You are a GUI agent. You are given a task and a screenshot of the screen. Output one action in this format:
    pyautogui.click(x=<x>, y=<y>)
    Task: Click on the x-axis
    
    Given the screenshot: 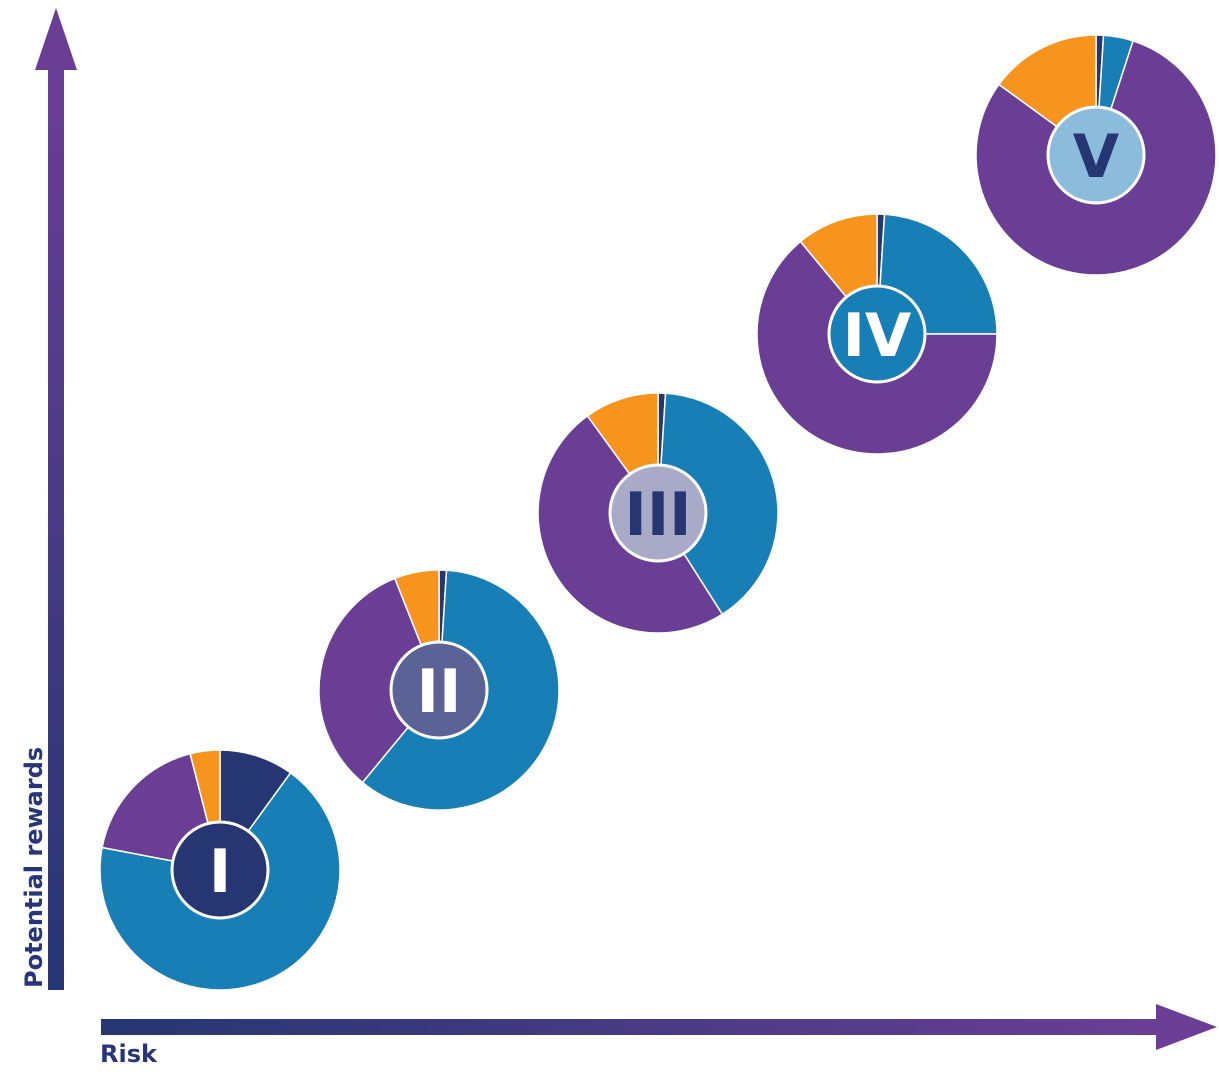 What is the action you would take?
    pyautogui.click(x=659, y=1027)
    